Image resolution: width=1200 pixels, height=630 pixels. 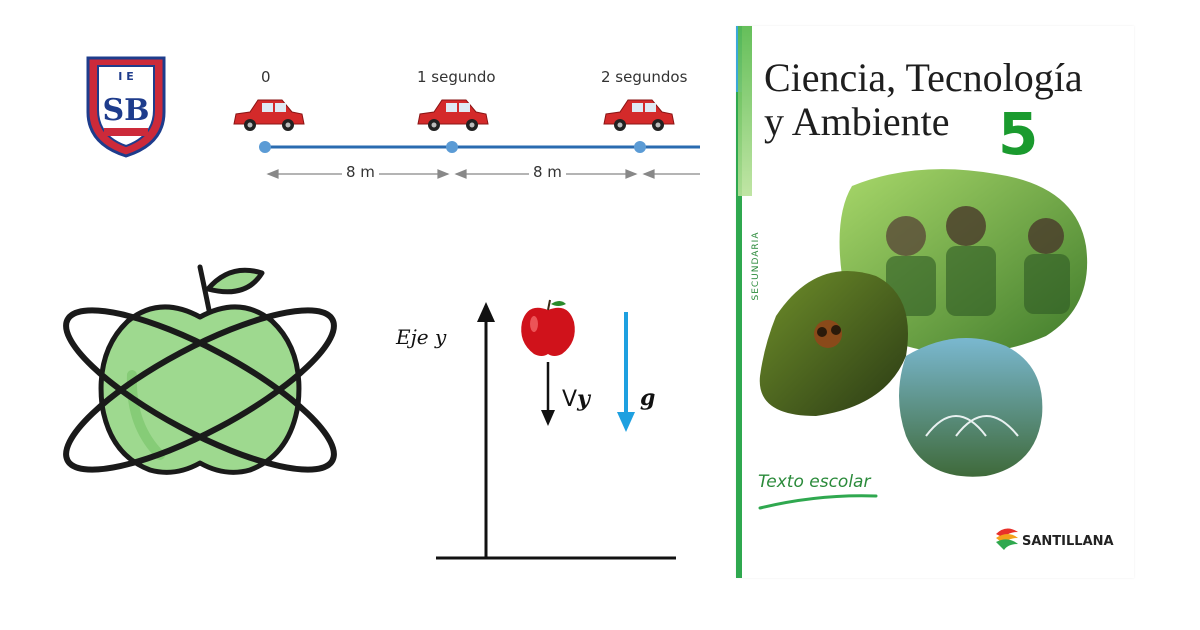 I want to click on book-subtitle: Texto escolar, so click(x=814, y=482).